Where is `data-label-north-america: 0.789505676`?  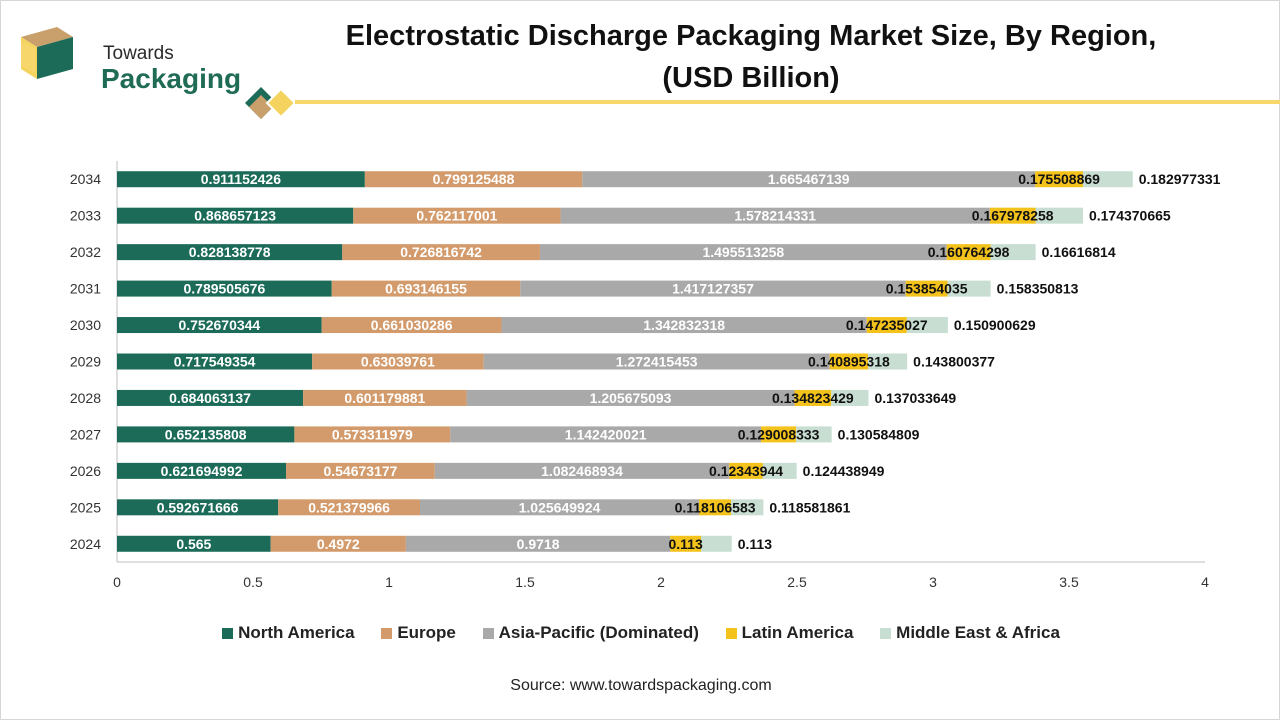
data-label-north-america: 0.789505676 is located at coordinates (224, 289).